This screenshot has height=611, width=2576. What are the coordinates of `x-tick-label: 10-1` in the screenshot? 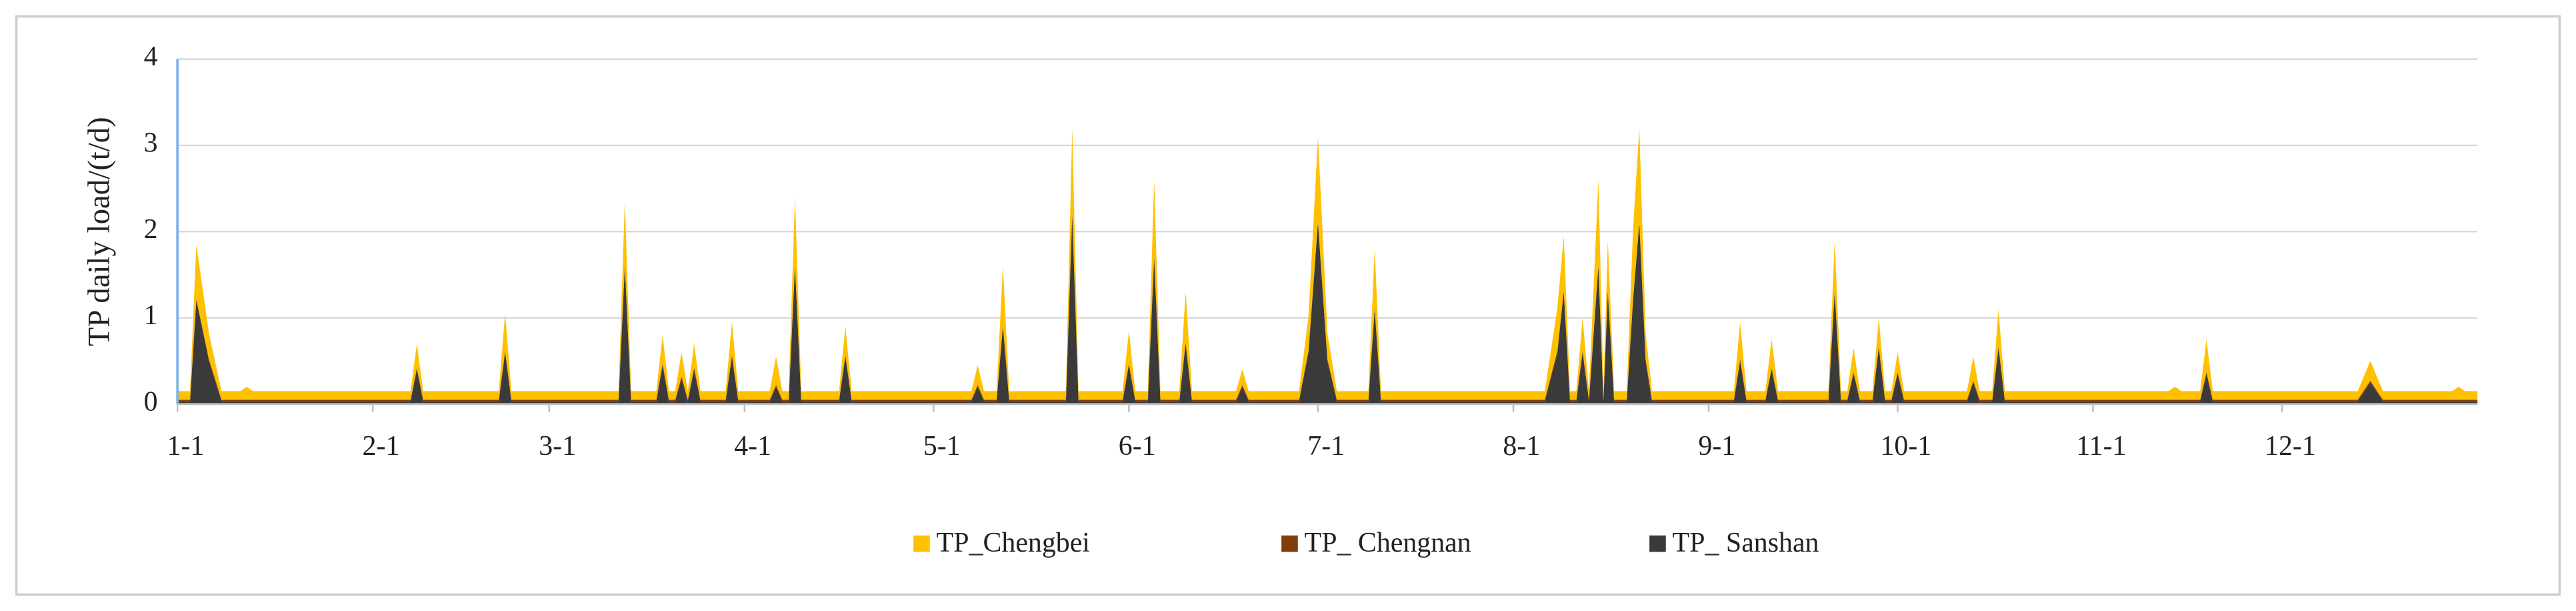 It's located at (1905, 446).